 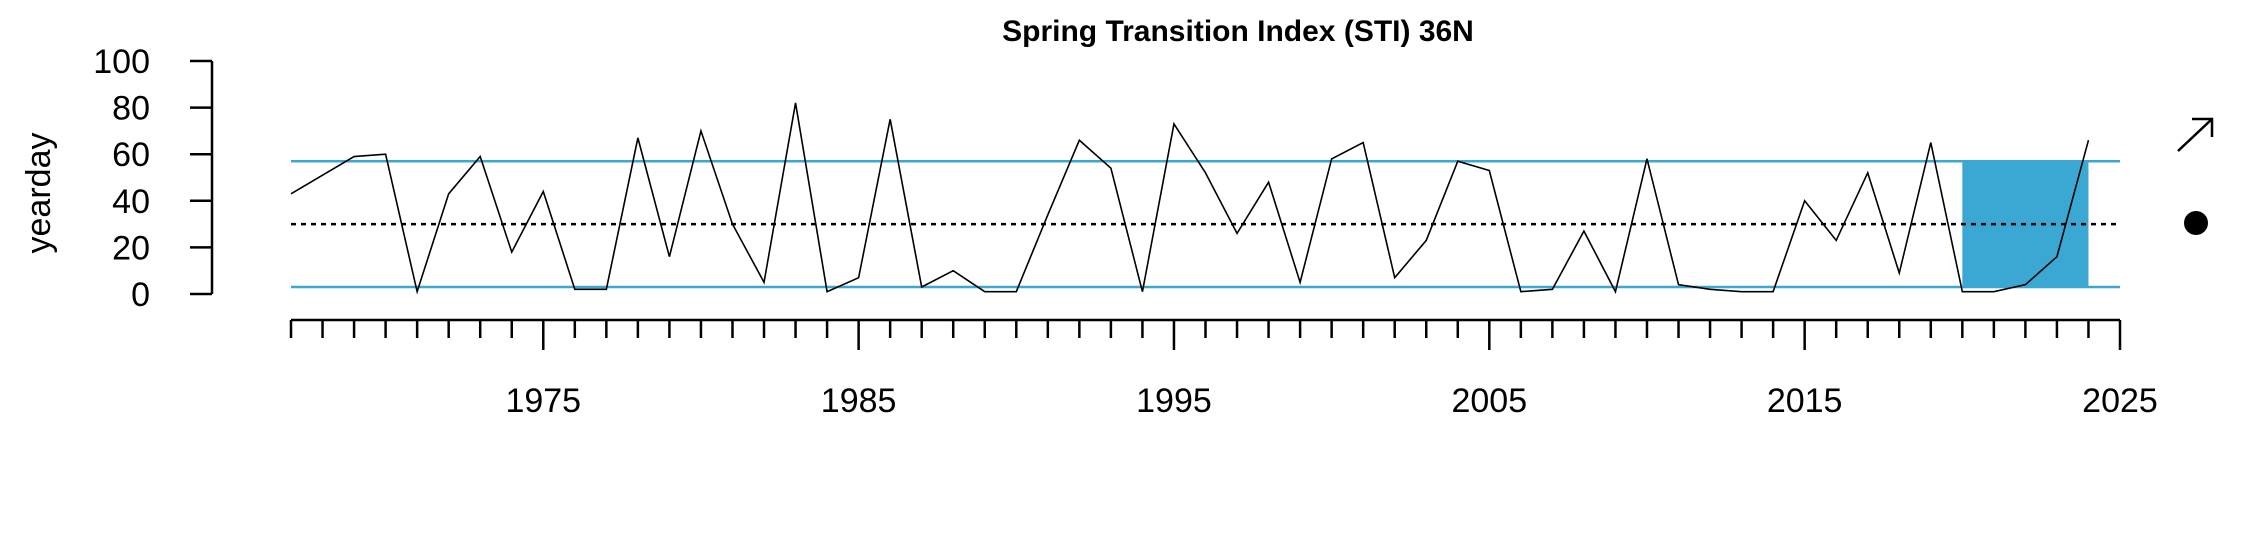 What do you see at coordinates (2195, 134) in the screenshot?
I see `arrow-up-right-icon` at bounding box center [2195, 134].